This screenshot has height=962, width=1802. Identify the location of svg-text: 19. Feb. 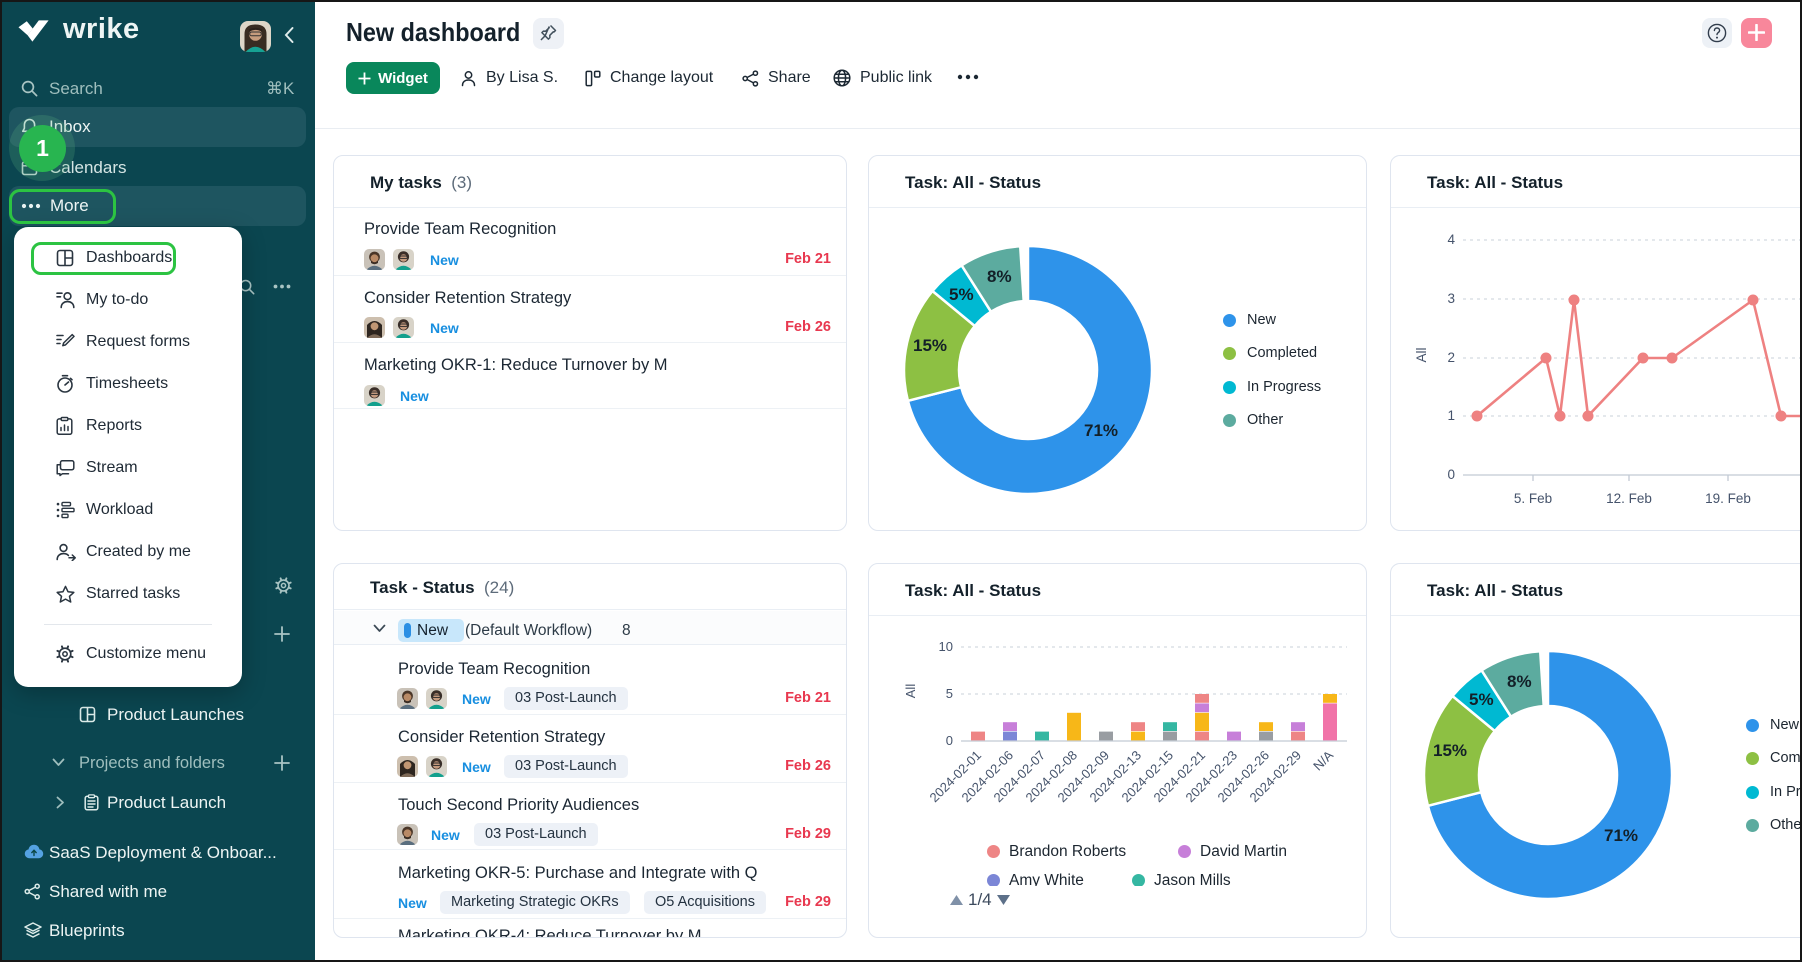
(1728, 498).